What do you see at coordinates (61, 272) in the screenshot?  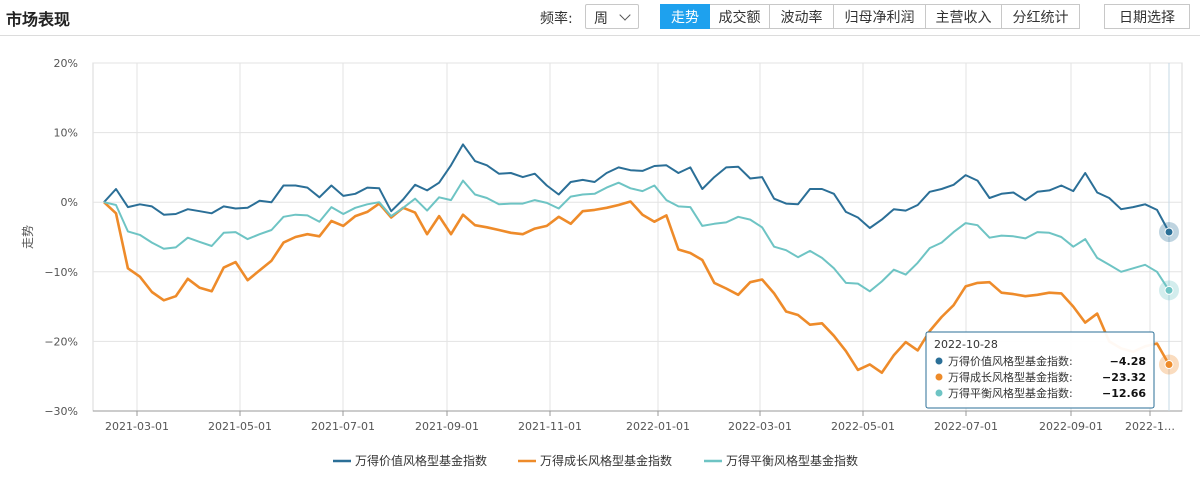 I see `y-tick-label: −10%` at bounding box center [61, 272].